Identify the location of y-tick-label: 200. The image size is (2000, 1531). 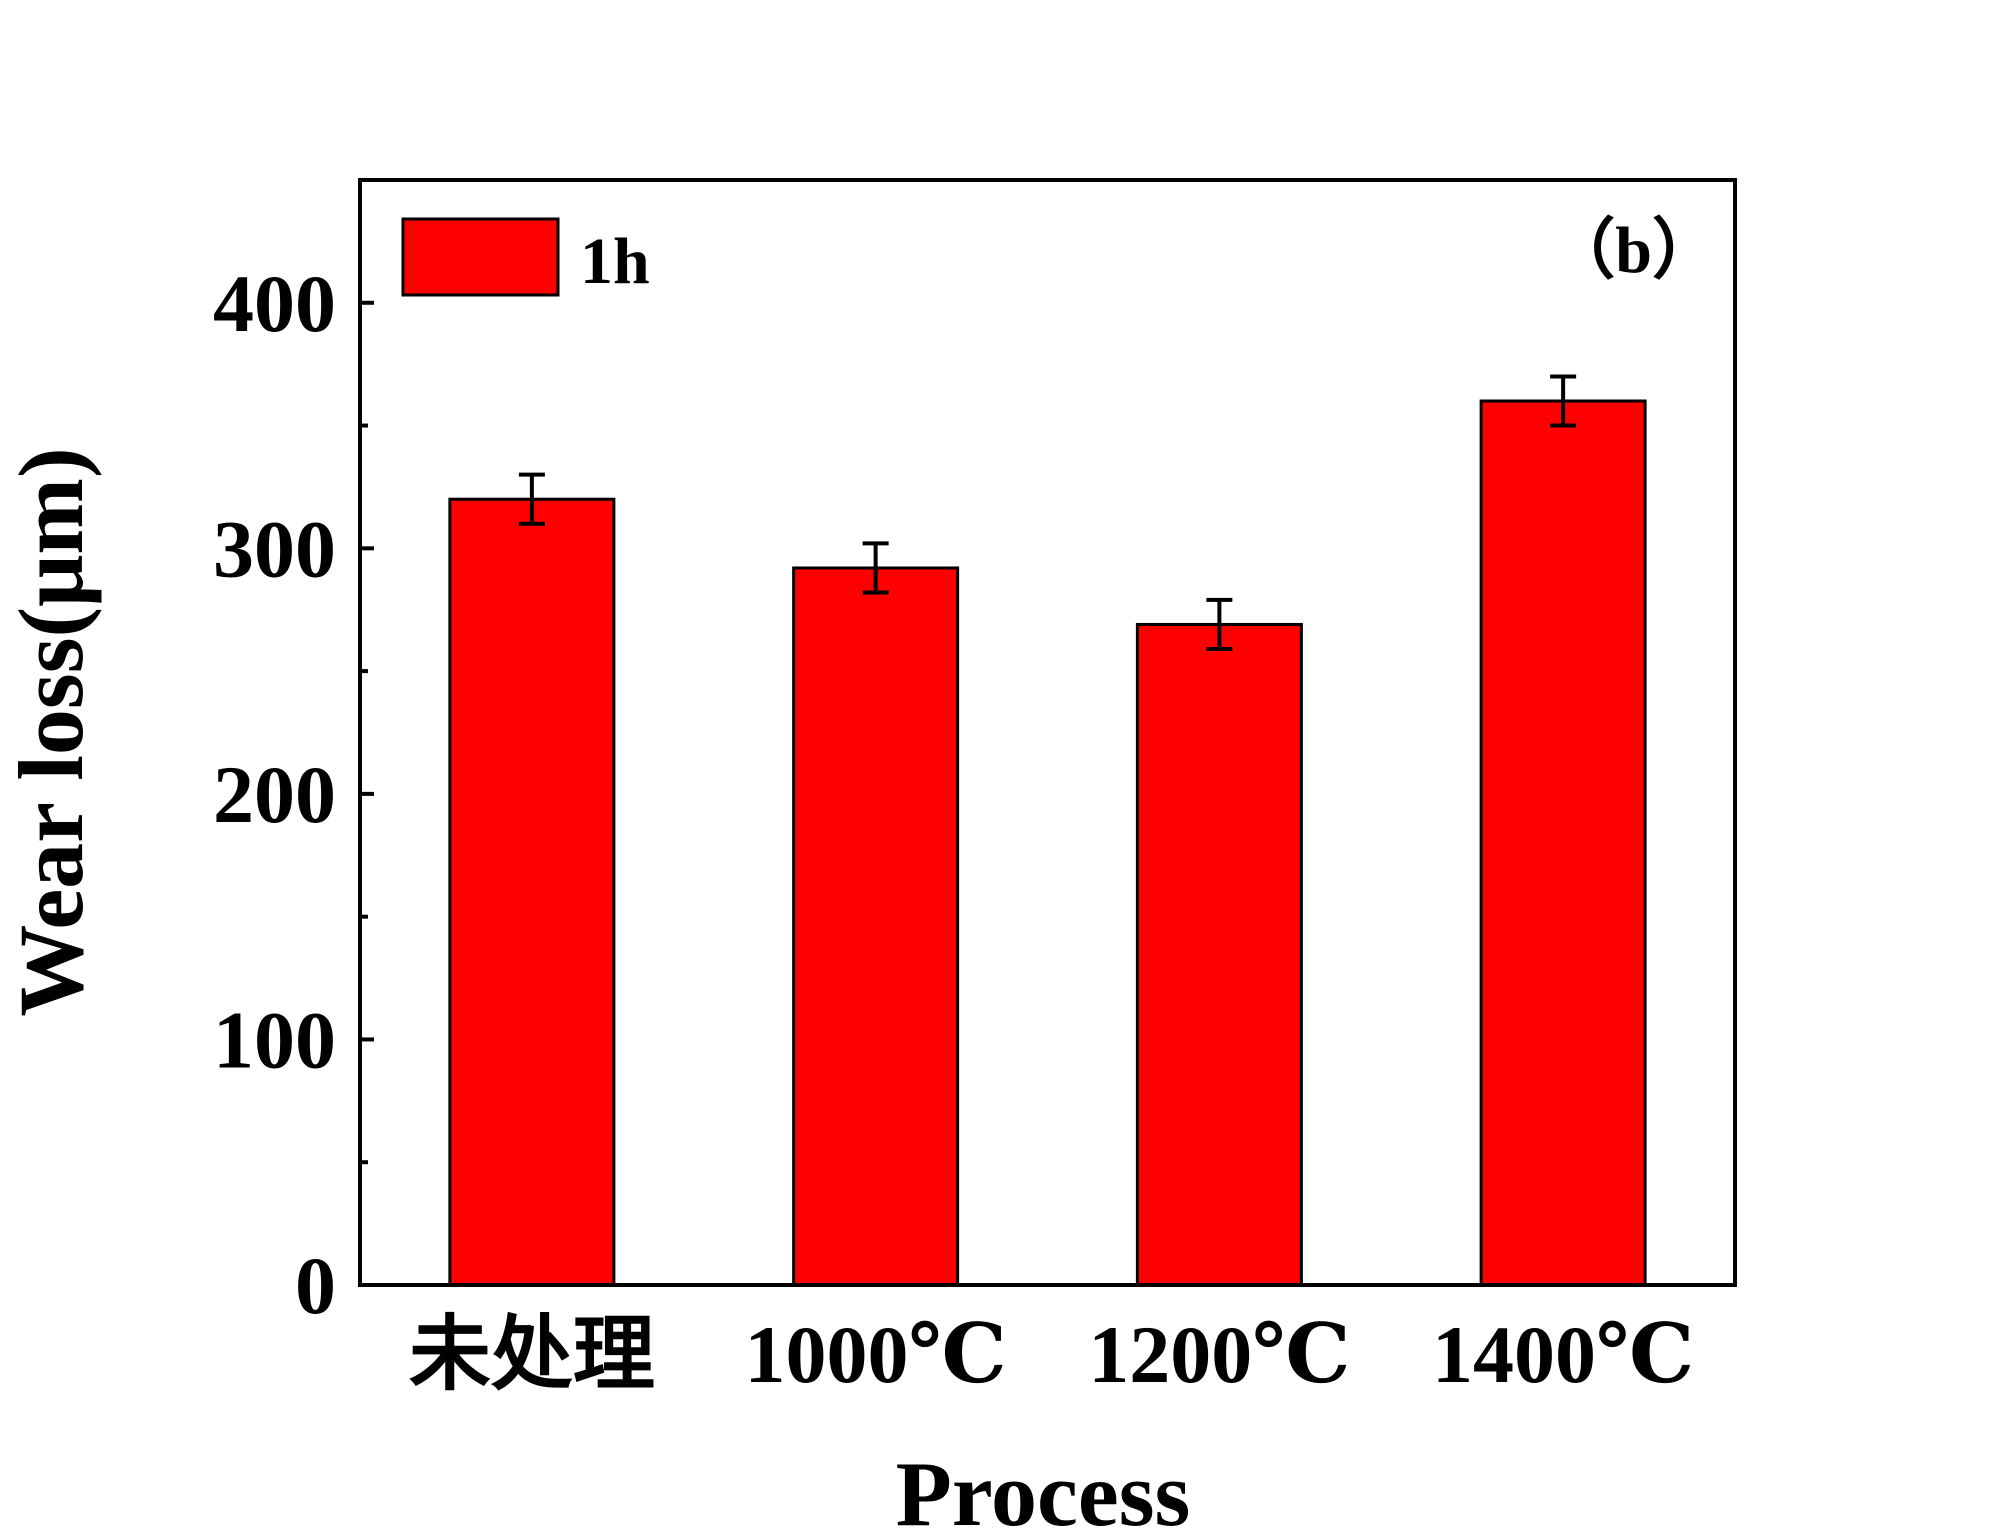
(274, 794).